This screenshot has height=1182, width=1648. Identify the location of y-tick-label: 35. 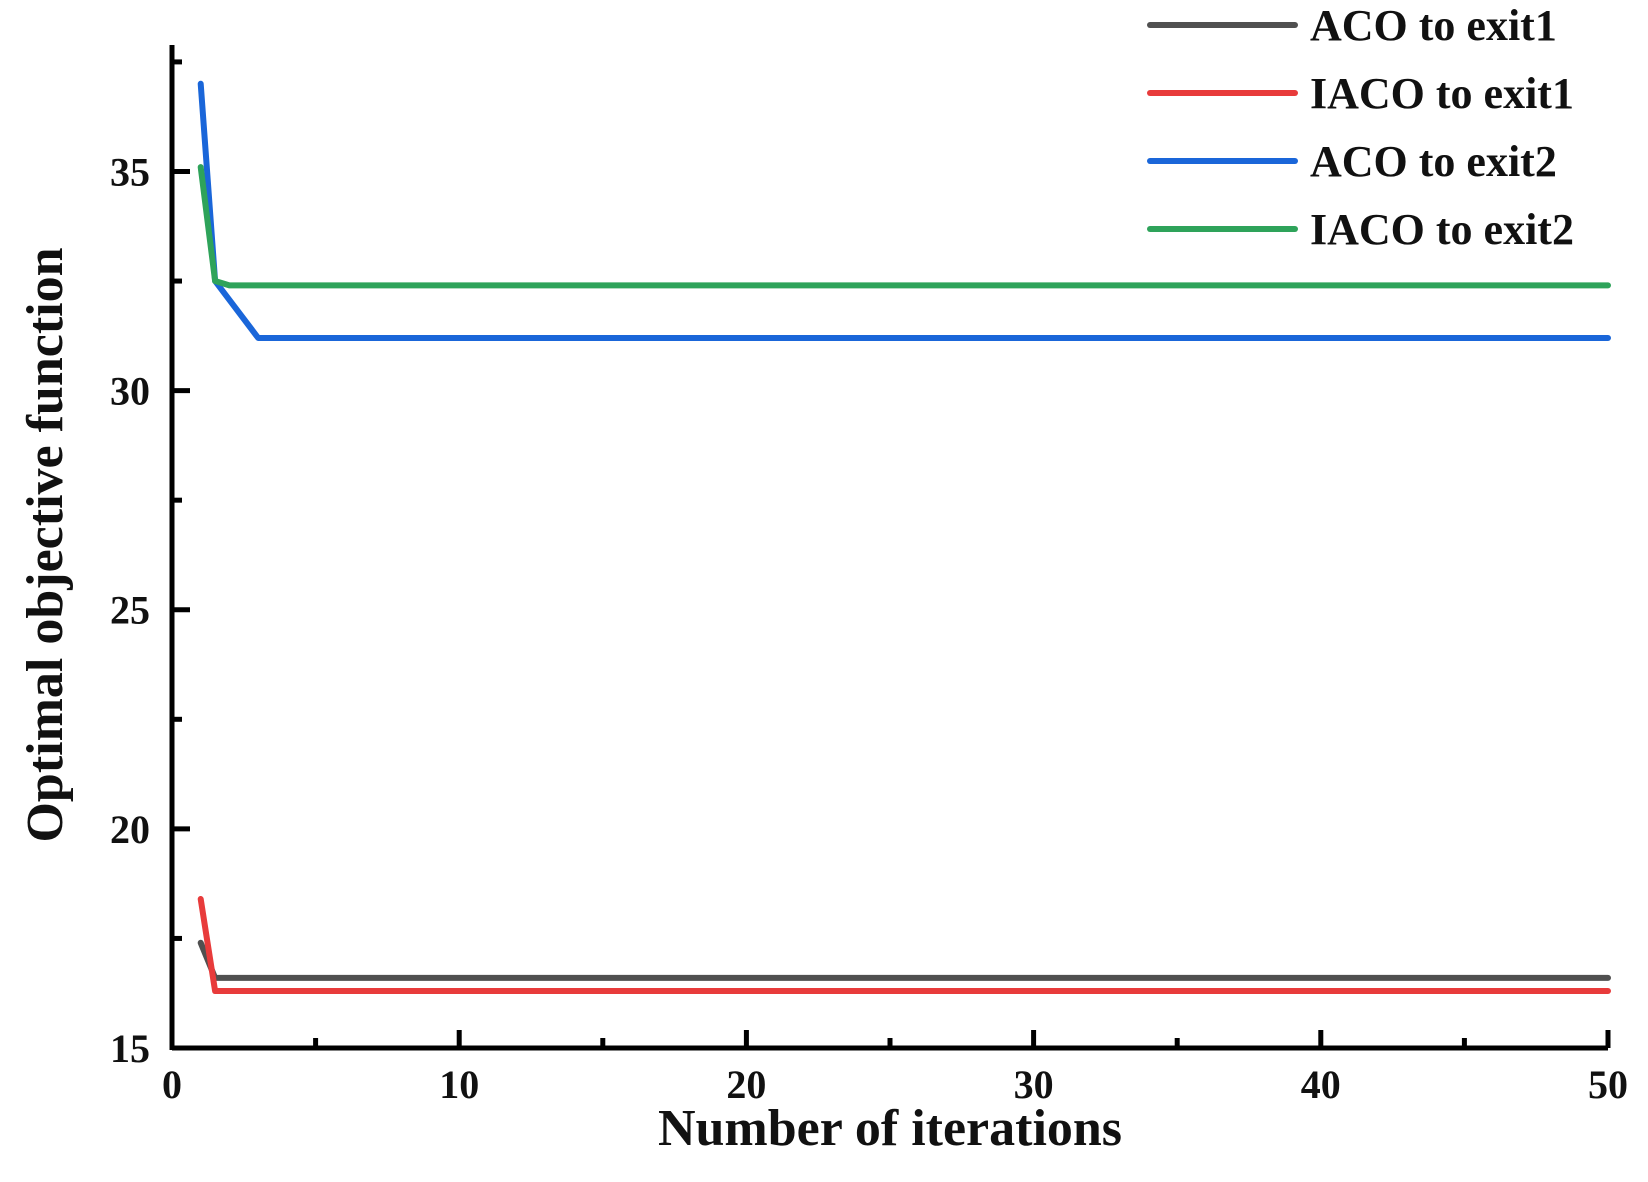
(130, 171).